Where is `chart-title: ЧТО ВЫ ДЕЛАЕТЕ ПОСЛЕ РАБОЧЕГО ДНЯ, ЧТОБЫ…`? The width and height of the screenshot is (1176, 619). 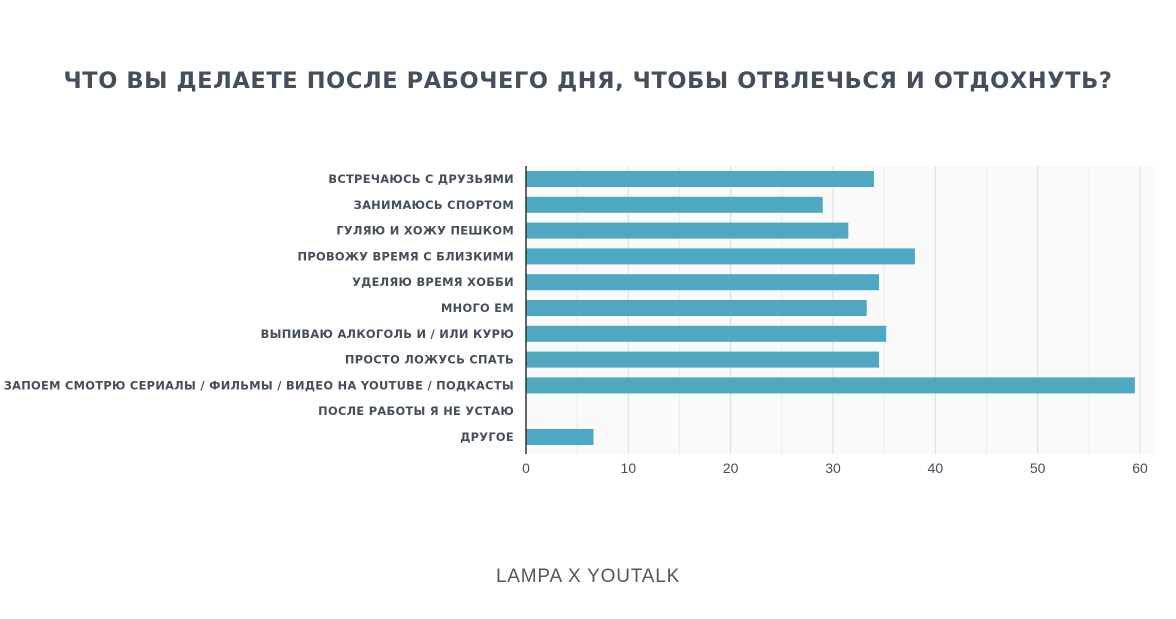 chart-title: ЧТО ВЫ ДЕЛАЕТЕ ПОСЛЕ РАБОЧЕГО ДНЯ, ЧТОБЫ… is located at coordinates (588, 81).